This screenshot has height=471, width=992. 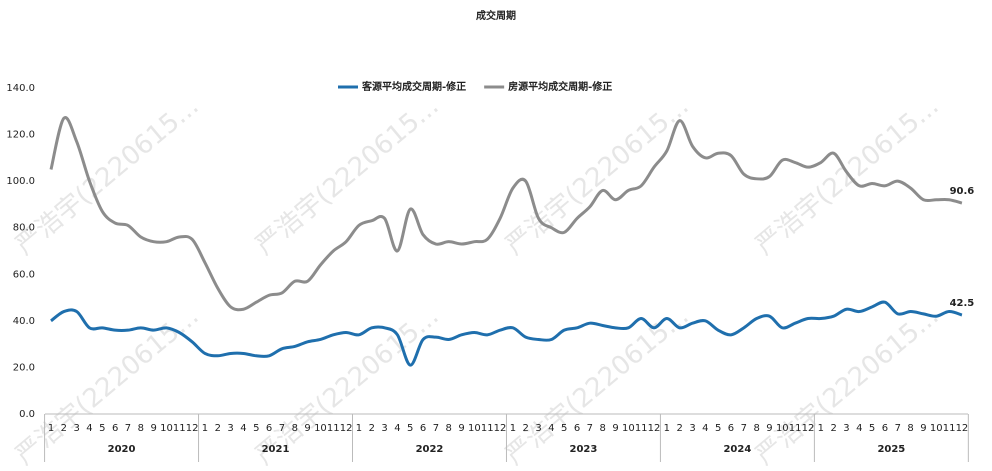 What do you see at coordinates (737, 449) in the screenshot?
I see `x-group-label: 2024` at bounding box center [737, 449].